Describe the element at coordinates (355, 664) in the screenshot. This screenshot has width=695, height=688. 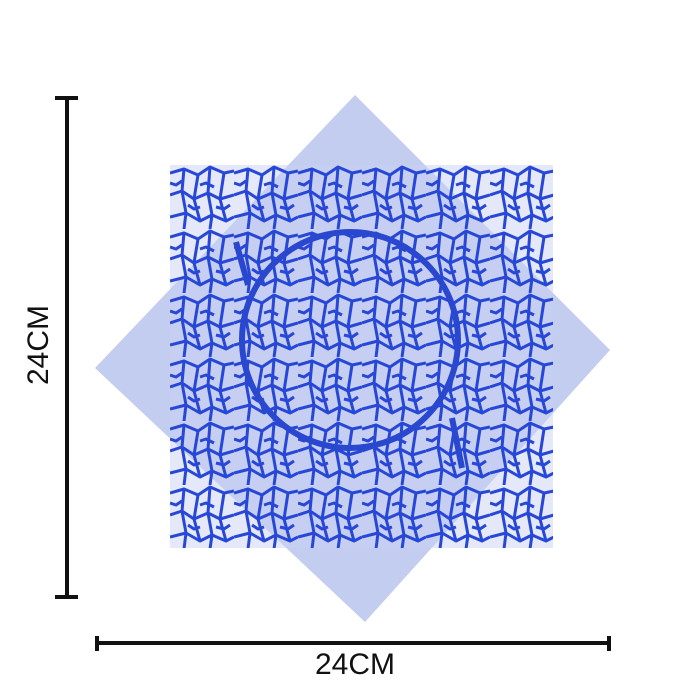
I see `width-label: 24CM` at that location.